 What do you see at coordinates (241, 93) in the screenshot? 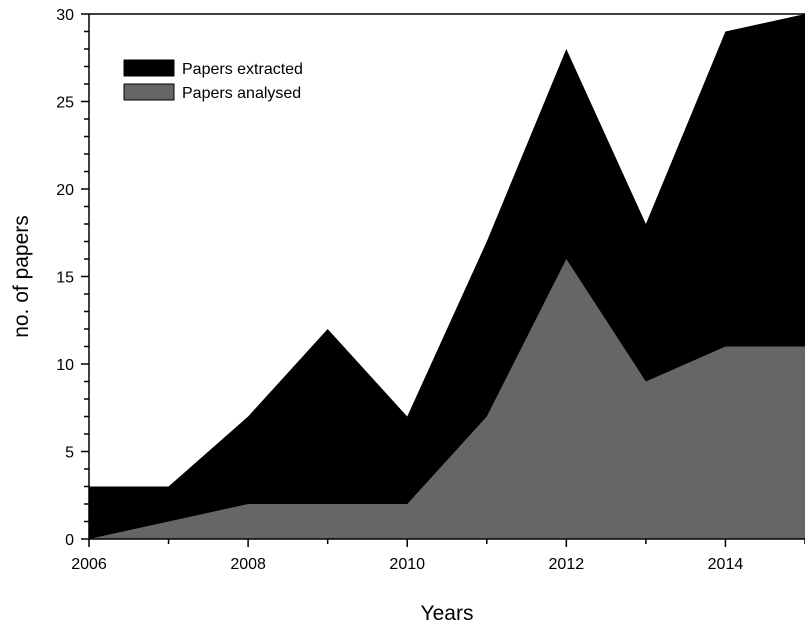
I see `legend-label-2: Papers analysed` at bounding box center [241, 93].